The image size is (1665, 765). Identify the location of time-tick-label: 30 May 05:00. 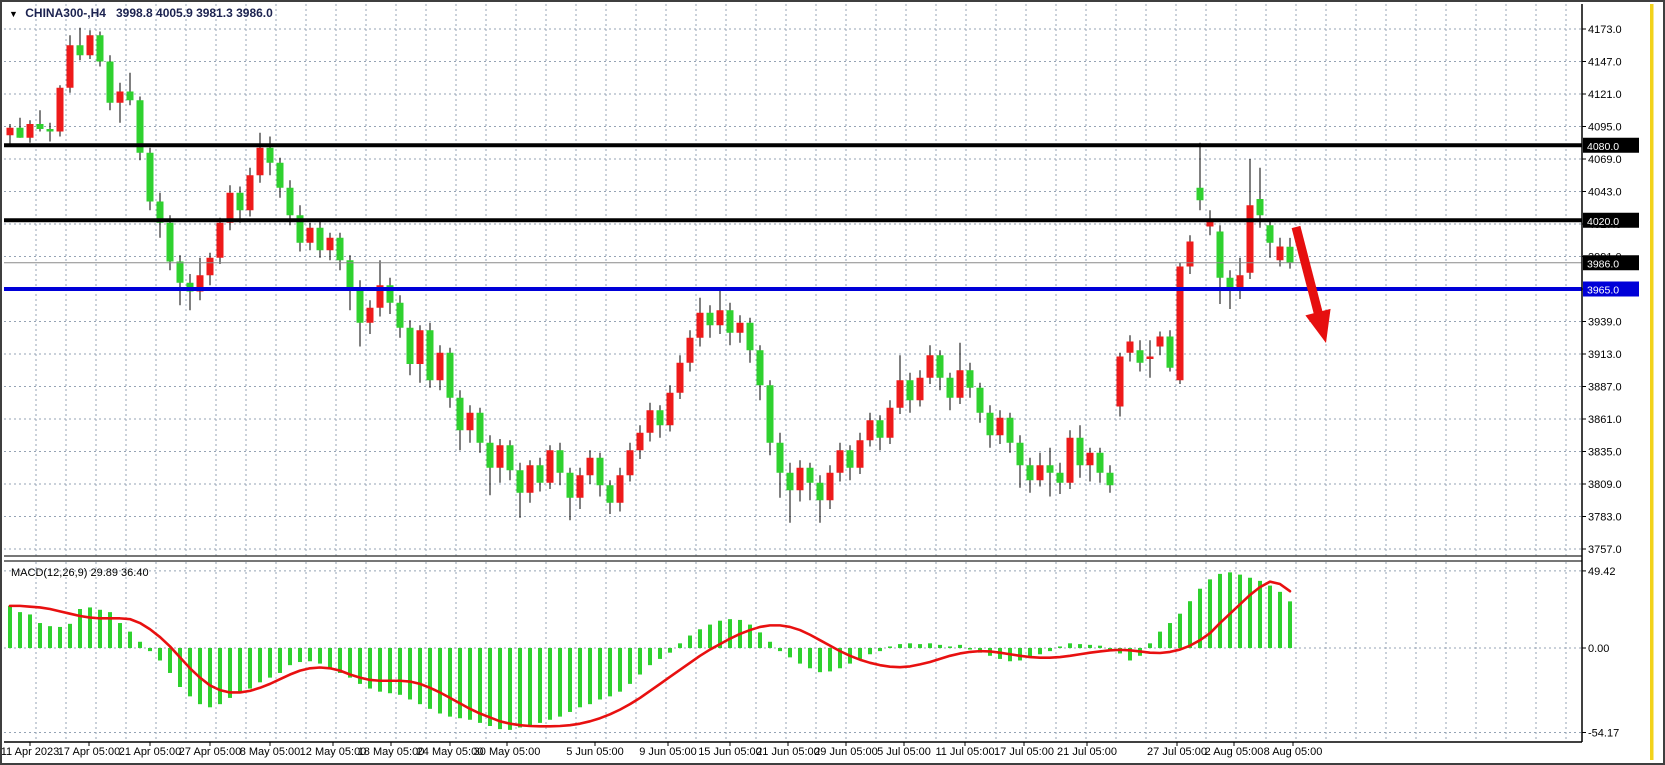
(507, 752).